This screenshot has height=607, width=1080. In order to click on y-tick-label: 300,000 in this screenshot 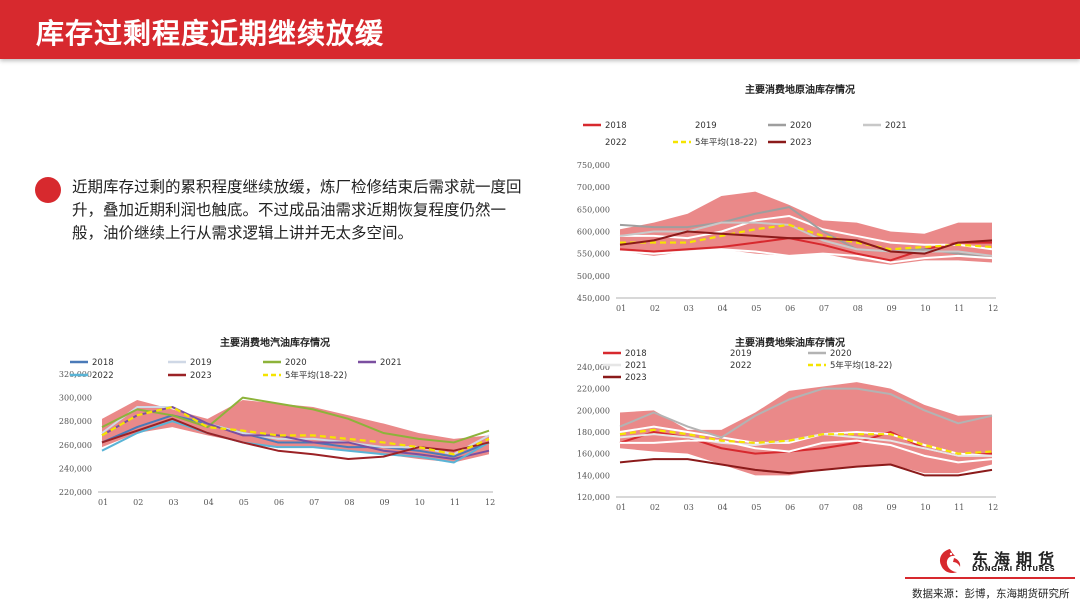, I will do `click(75, 398)`.